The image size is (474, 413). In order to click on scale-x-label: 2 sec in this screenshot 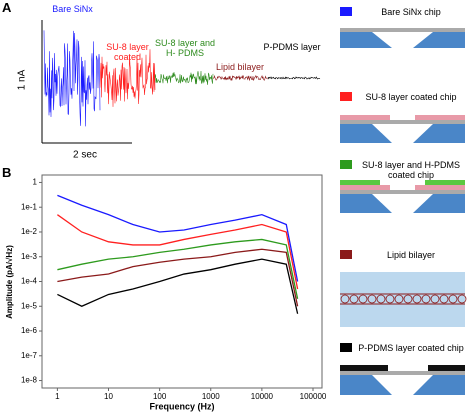, I will do `click(85, 155)`.